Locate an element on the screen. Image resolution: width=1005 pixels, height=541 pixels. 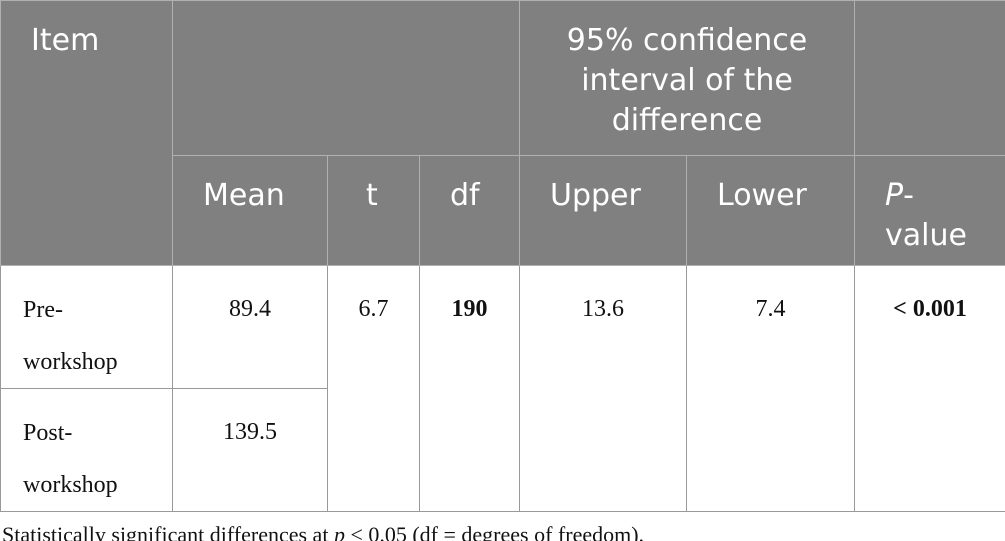
header-cell: Mean is located at coordinates (250, 210).